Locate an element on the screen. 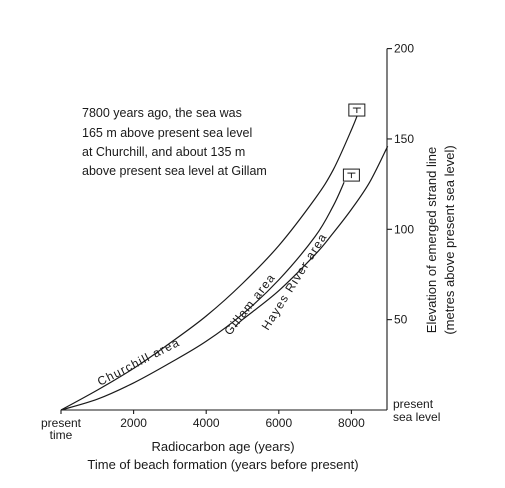 This screenshot has height=488, width=505. hayes-river-curve is located at coordinates (311, 236).